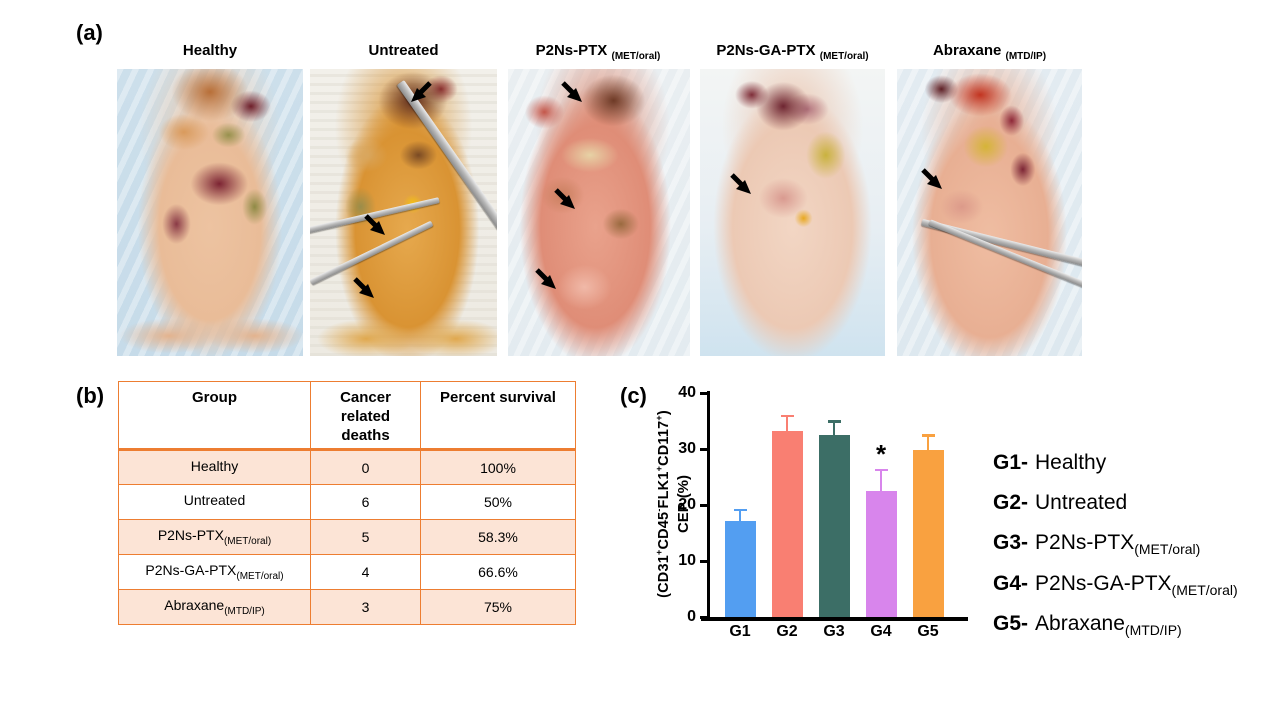  Describe the element at coordinates (928, 533) in the screenshot. I see `bar-g5` at that location.